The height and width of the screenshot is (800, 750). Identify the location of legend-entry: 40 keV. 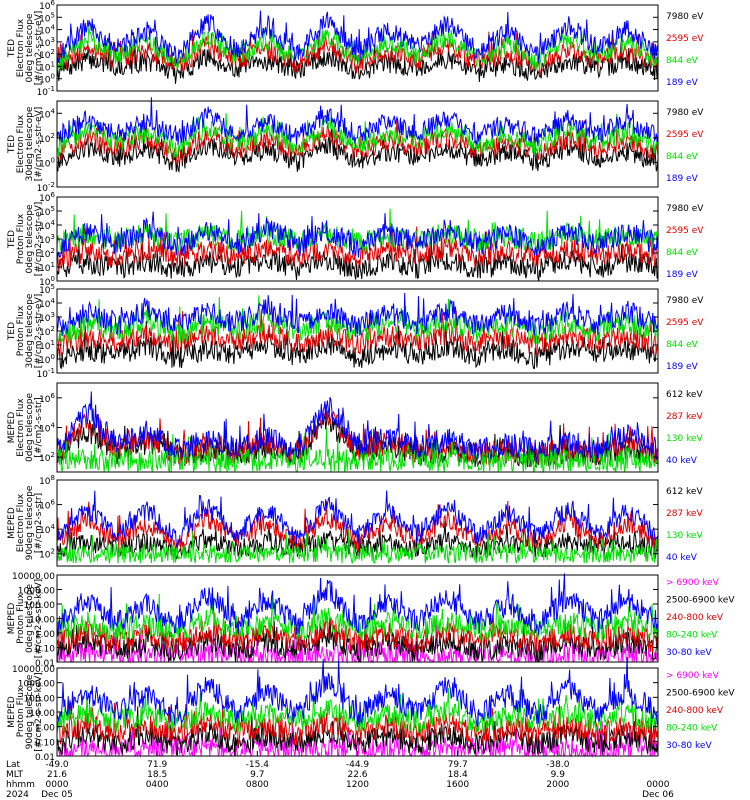
(682, 461).